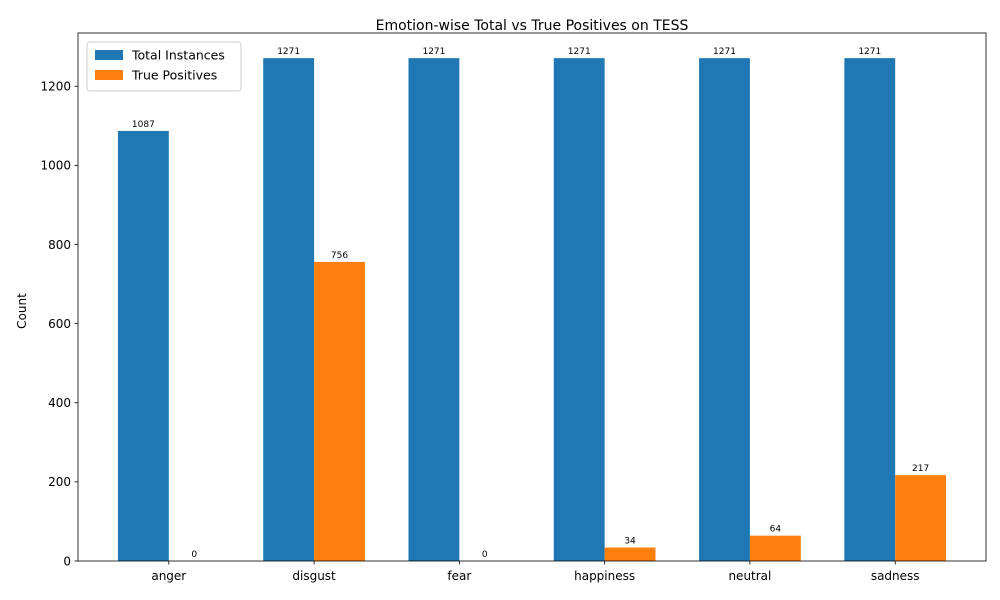 This screenshot has width=1000, height=600. I want to click on y-tick-label: 200, so click(59, 482).